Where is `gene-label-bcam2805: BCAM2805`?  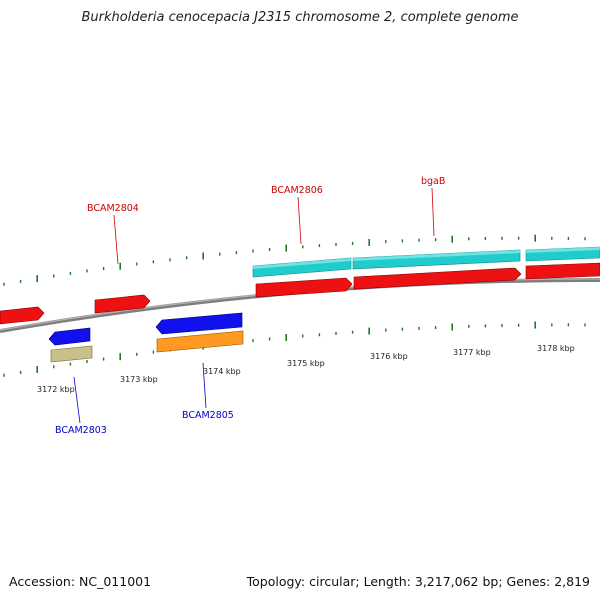 gene-label-bcam2805: BCAM2805 is located at coordinates (208, 415).